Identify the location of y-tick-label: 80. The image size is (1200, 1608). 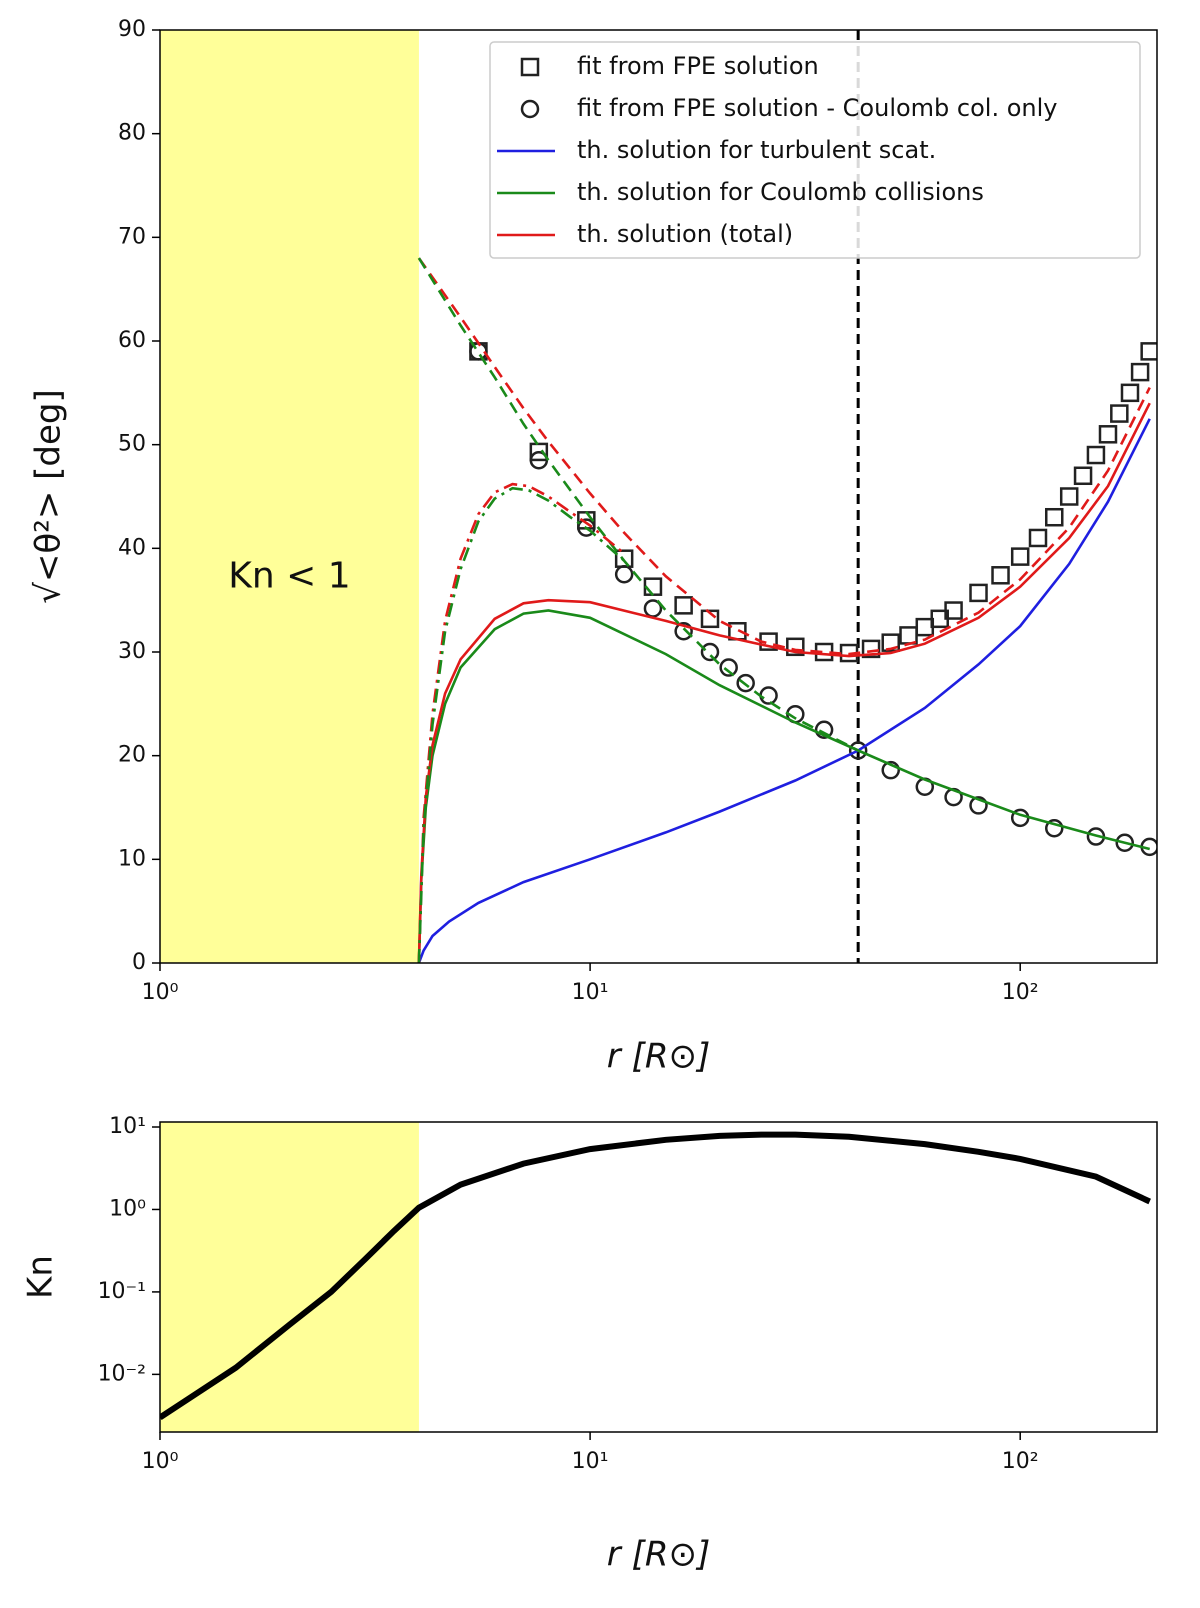
(132, 133).